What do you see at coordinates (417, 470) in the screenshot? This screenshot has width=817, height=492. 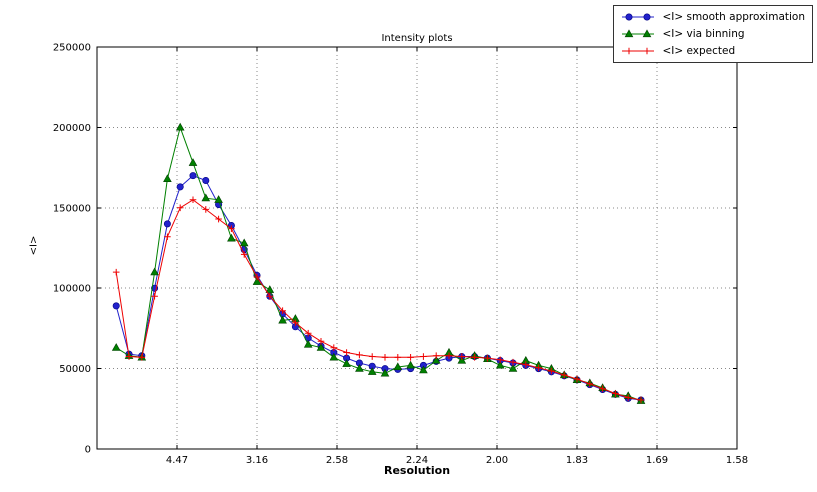 I see `x-axis-label: Resolution` at bounding box center [417, 470].